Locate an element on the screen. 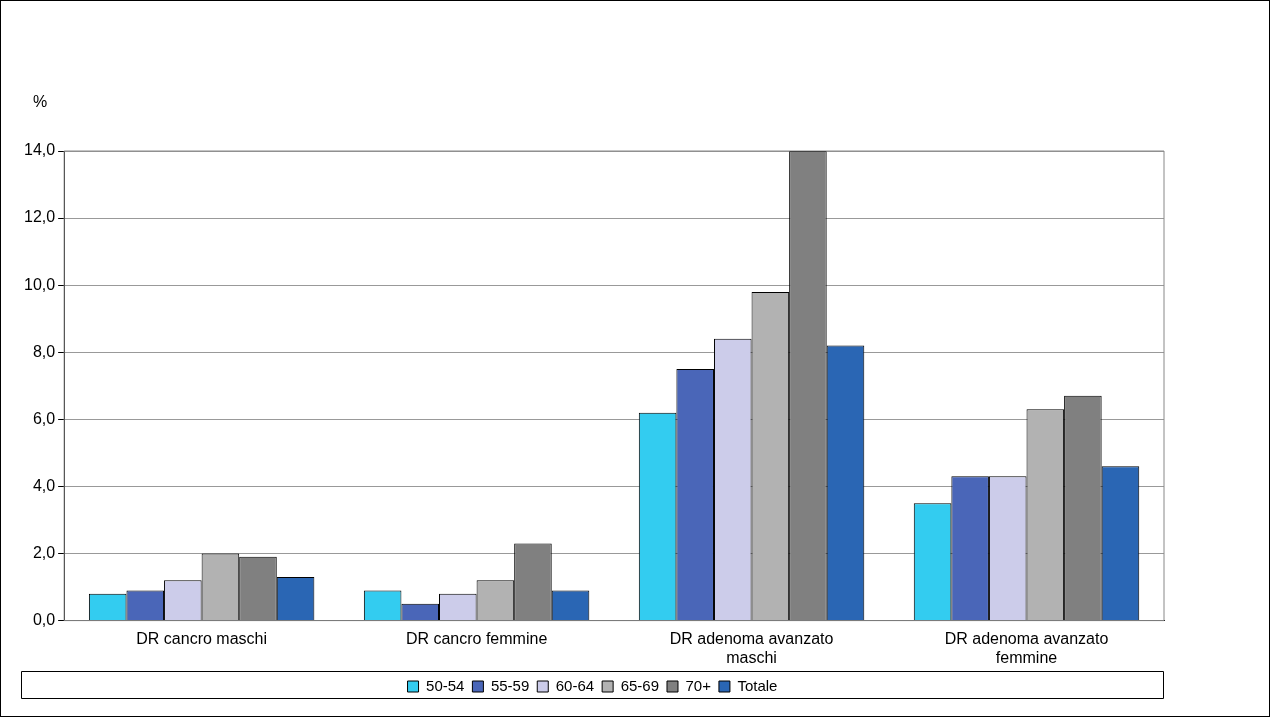 Image resolution: width=1270 pixels, height=717 pixels. legend-label: 65-69 is located at coordinates (639, 685).